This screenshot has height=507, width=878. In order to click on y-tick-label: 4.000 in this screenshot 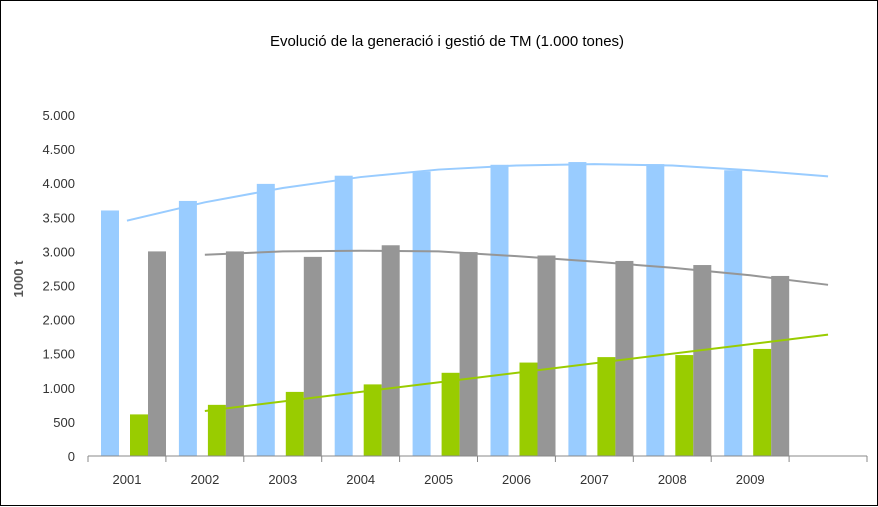, I will do `click(58, 183)`.